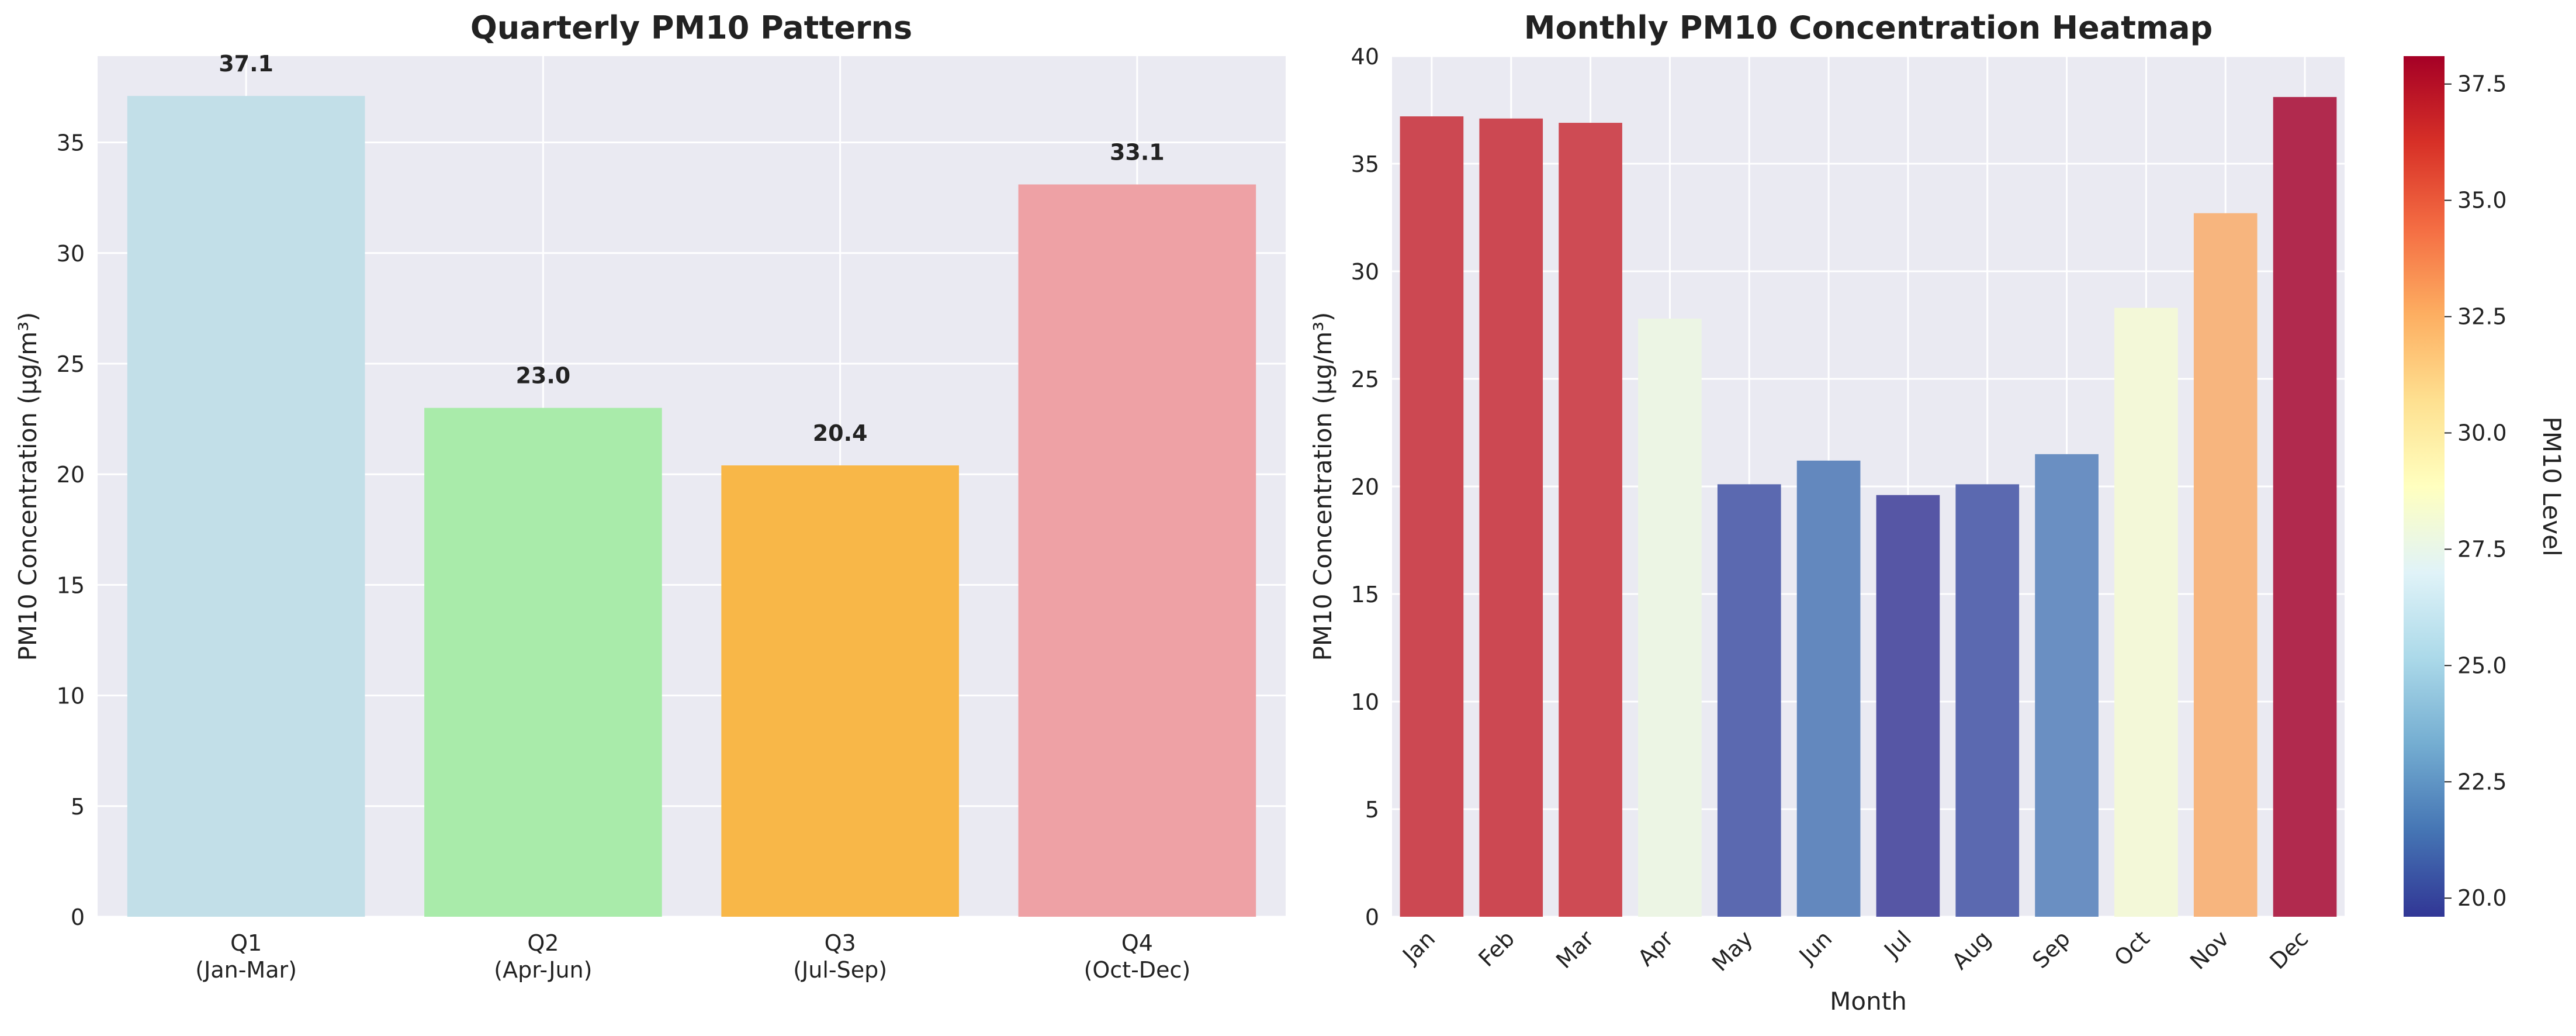  Describe the element at coordinates (1855, 951) in the screenshot. I see `monthly-x-ticks: Jan Feb Mar Apr May Jun Jul Aug Sep Oct Nov Dec` at that location.